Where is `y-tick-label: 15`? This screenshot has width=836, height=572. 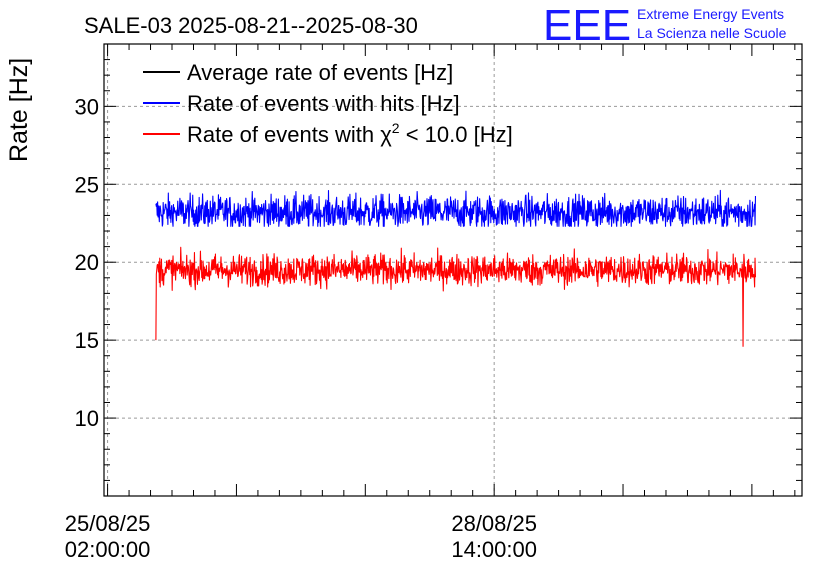
y-tick-label: 15 is located at coordinates (87, 340).